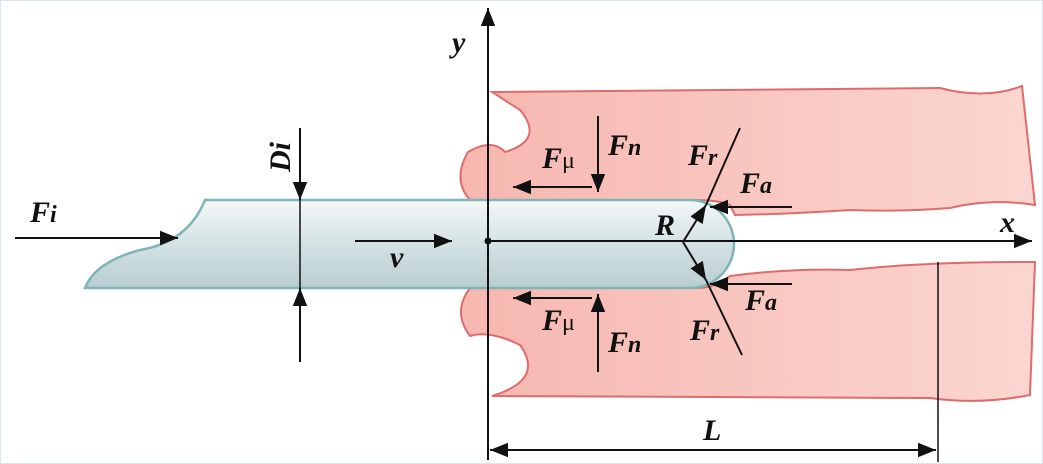 The width and height of the screenshot is (1043, 464). Describe the element at coordinates (664, 225) in the screenshot. I see `radius-label: R` at that location.